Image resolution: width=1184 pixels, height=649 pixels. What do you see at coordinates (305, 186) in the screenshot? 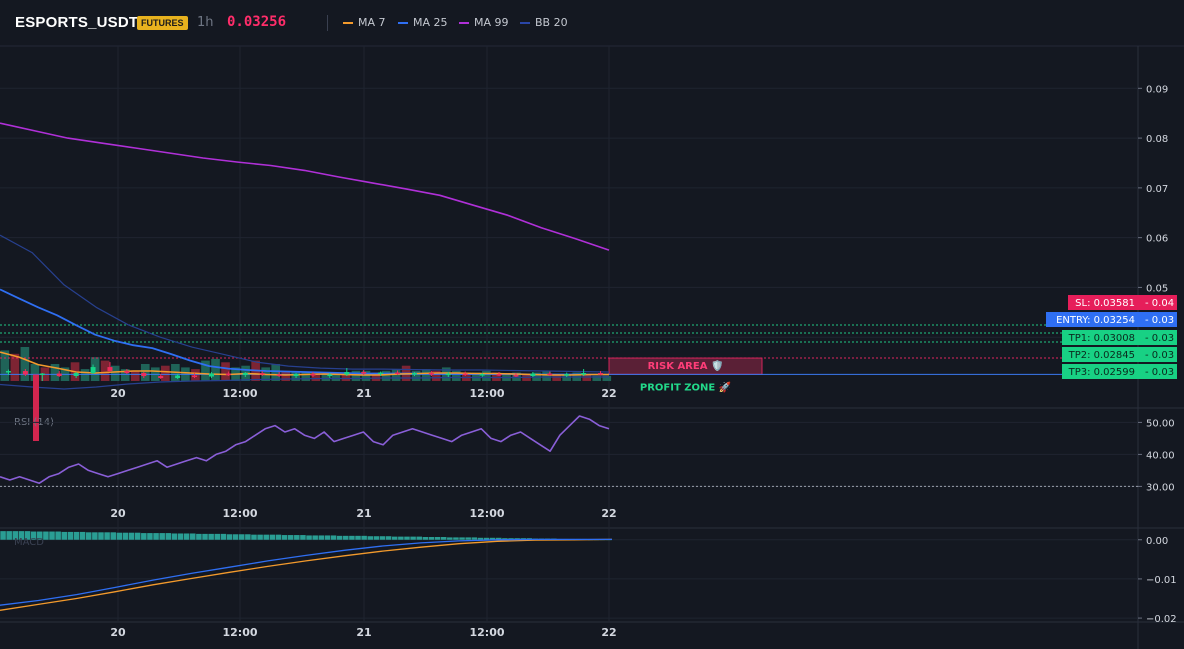
I see `ma99-line` at bounding box center [305, 186].